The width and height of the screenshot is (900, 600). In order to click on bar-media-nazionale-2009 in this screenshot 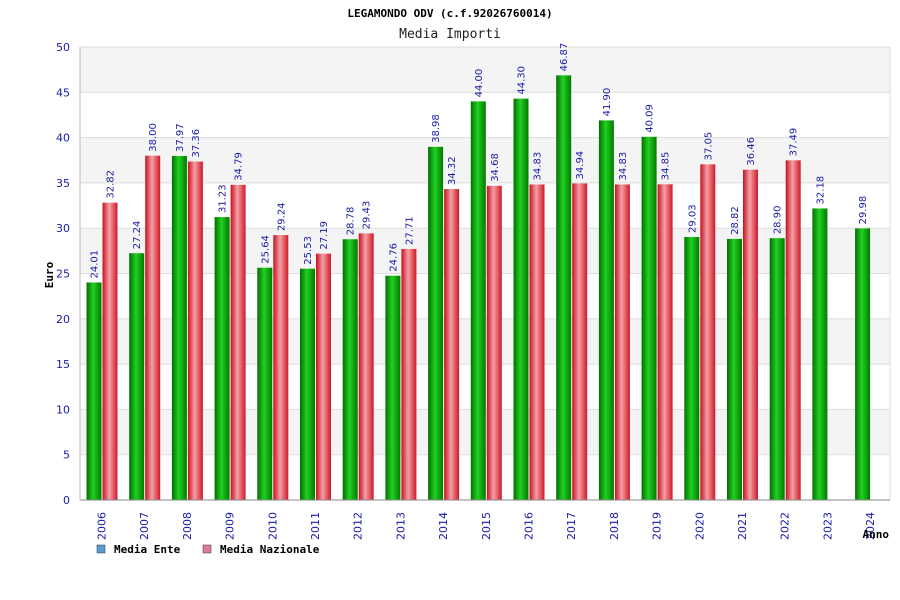, I will do `click(238, 342)`.